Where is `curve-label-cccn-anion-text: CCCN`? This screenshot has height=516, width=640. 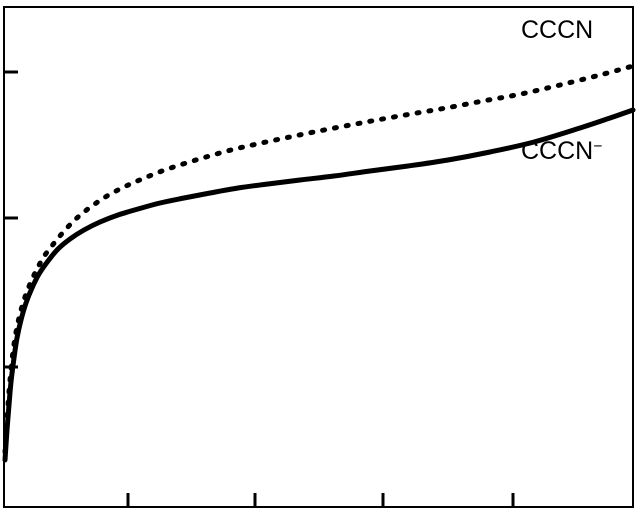
curve-label-cccn-anion-text: CCCN is located at coordinates (557, 151).